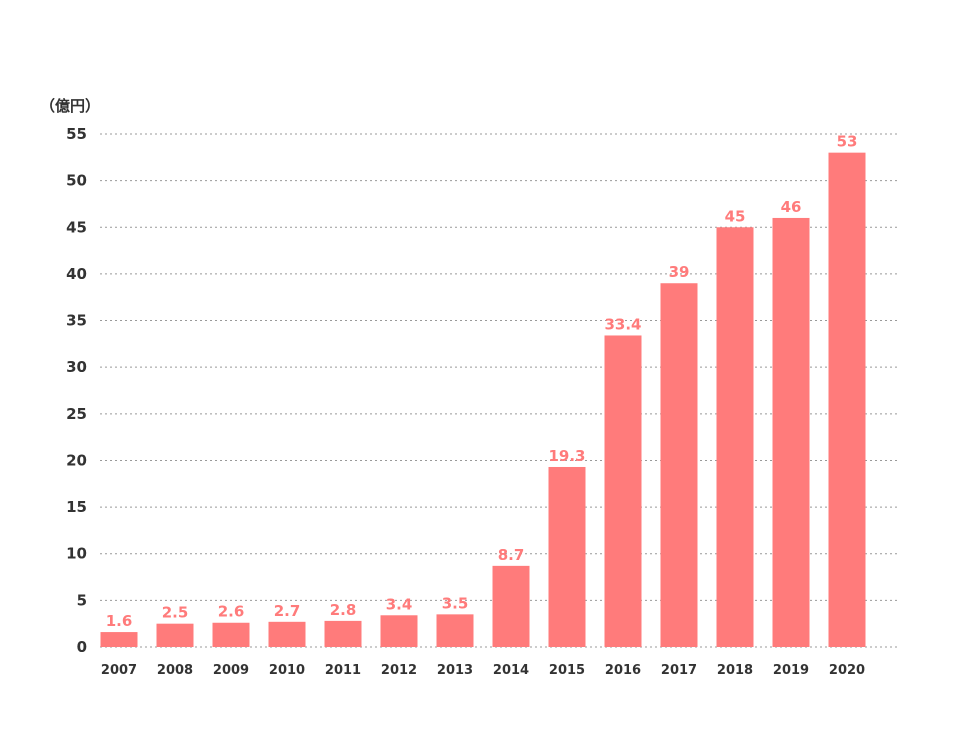  Describe the element at coordinates (76, 554) in the screenshot. I see `y-tick-label: 10` at that location.